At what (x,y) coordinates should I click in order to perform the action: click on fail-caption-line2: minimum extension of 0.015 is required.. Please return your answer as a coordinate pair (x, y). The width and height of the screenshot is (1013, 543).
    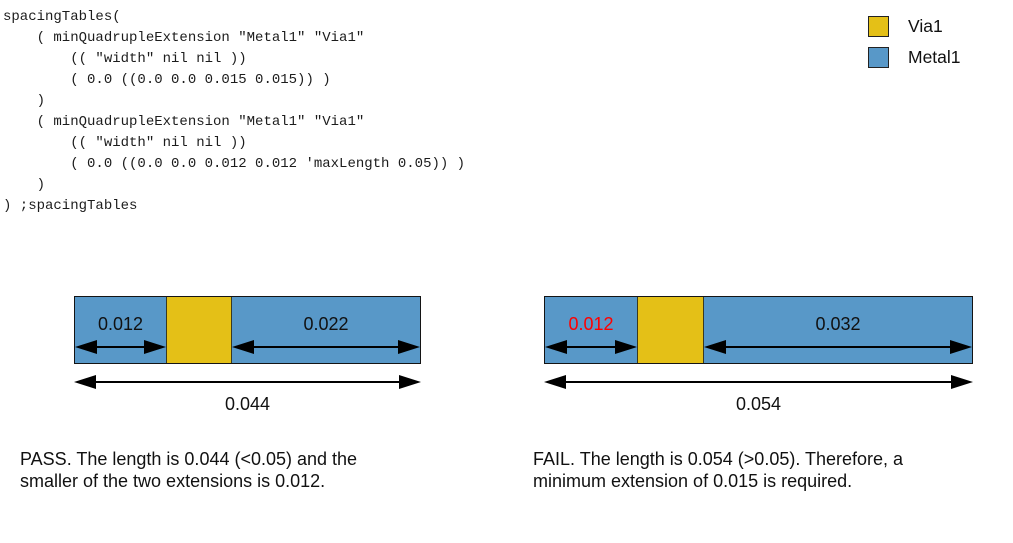
    Looking at the image, I should click on (693, 481).